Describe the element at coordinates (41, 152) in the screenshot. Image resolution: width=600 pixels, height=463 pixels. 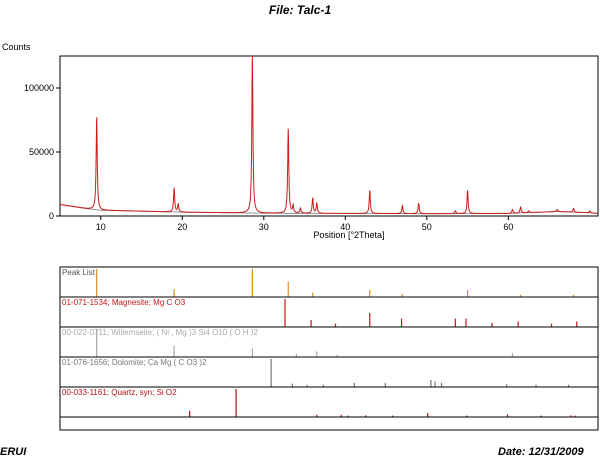
I see `y-tick-label: 50000` at that location.